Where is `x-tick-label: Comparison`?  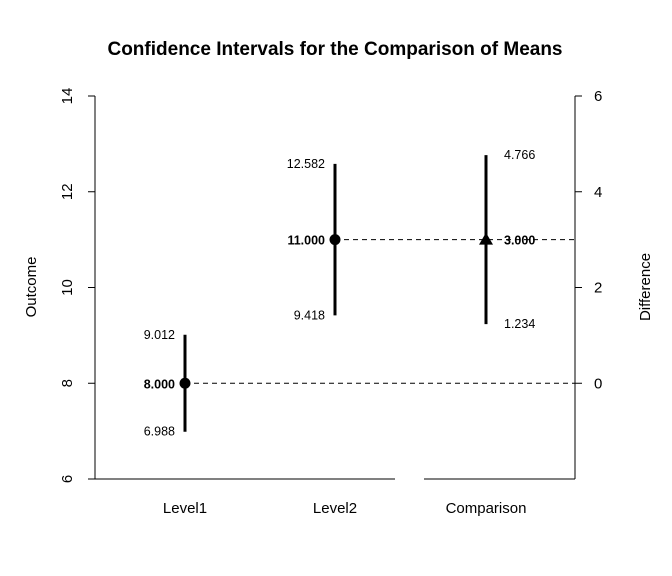 x-tick-label: Comparison is located at coordinates (486, 508).